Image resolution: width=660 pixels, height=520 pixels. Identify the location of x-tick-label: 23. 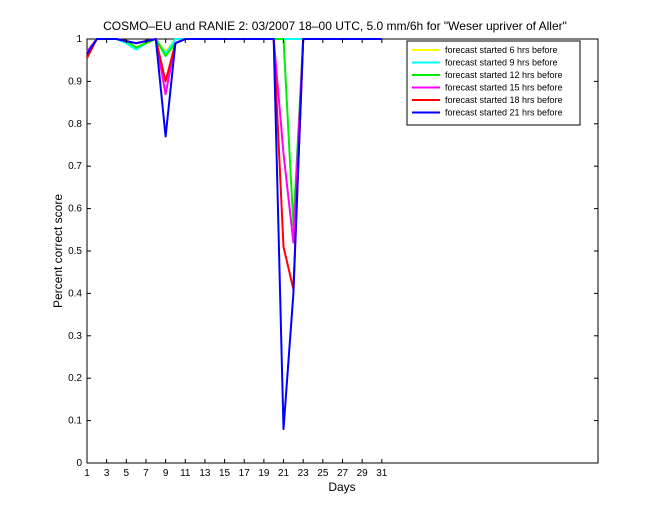
(304, 473).